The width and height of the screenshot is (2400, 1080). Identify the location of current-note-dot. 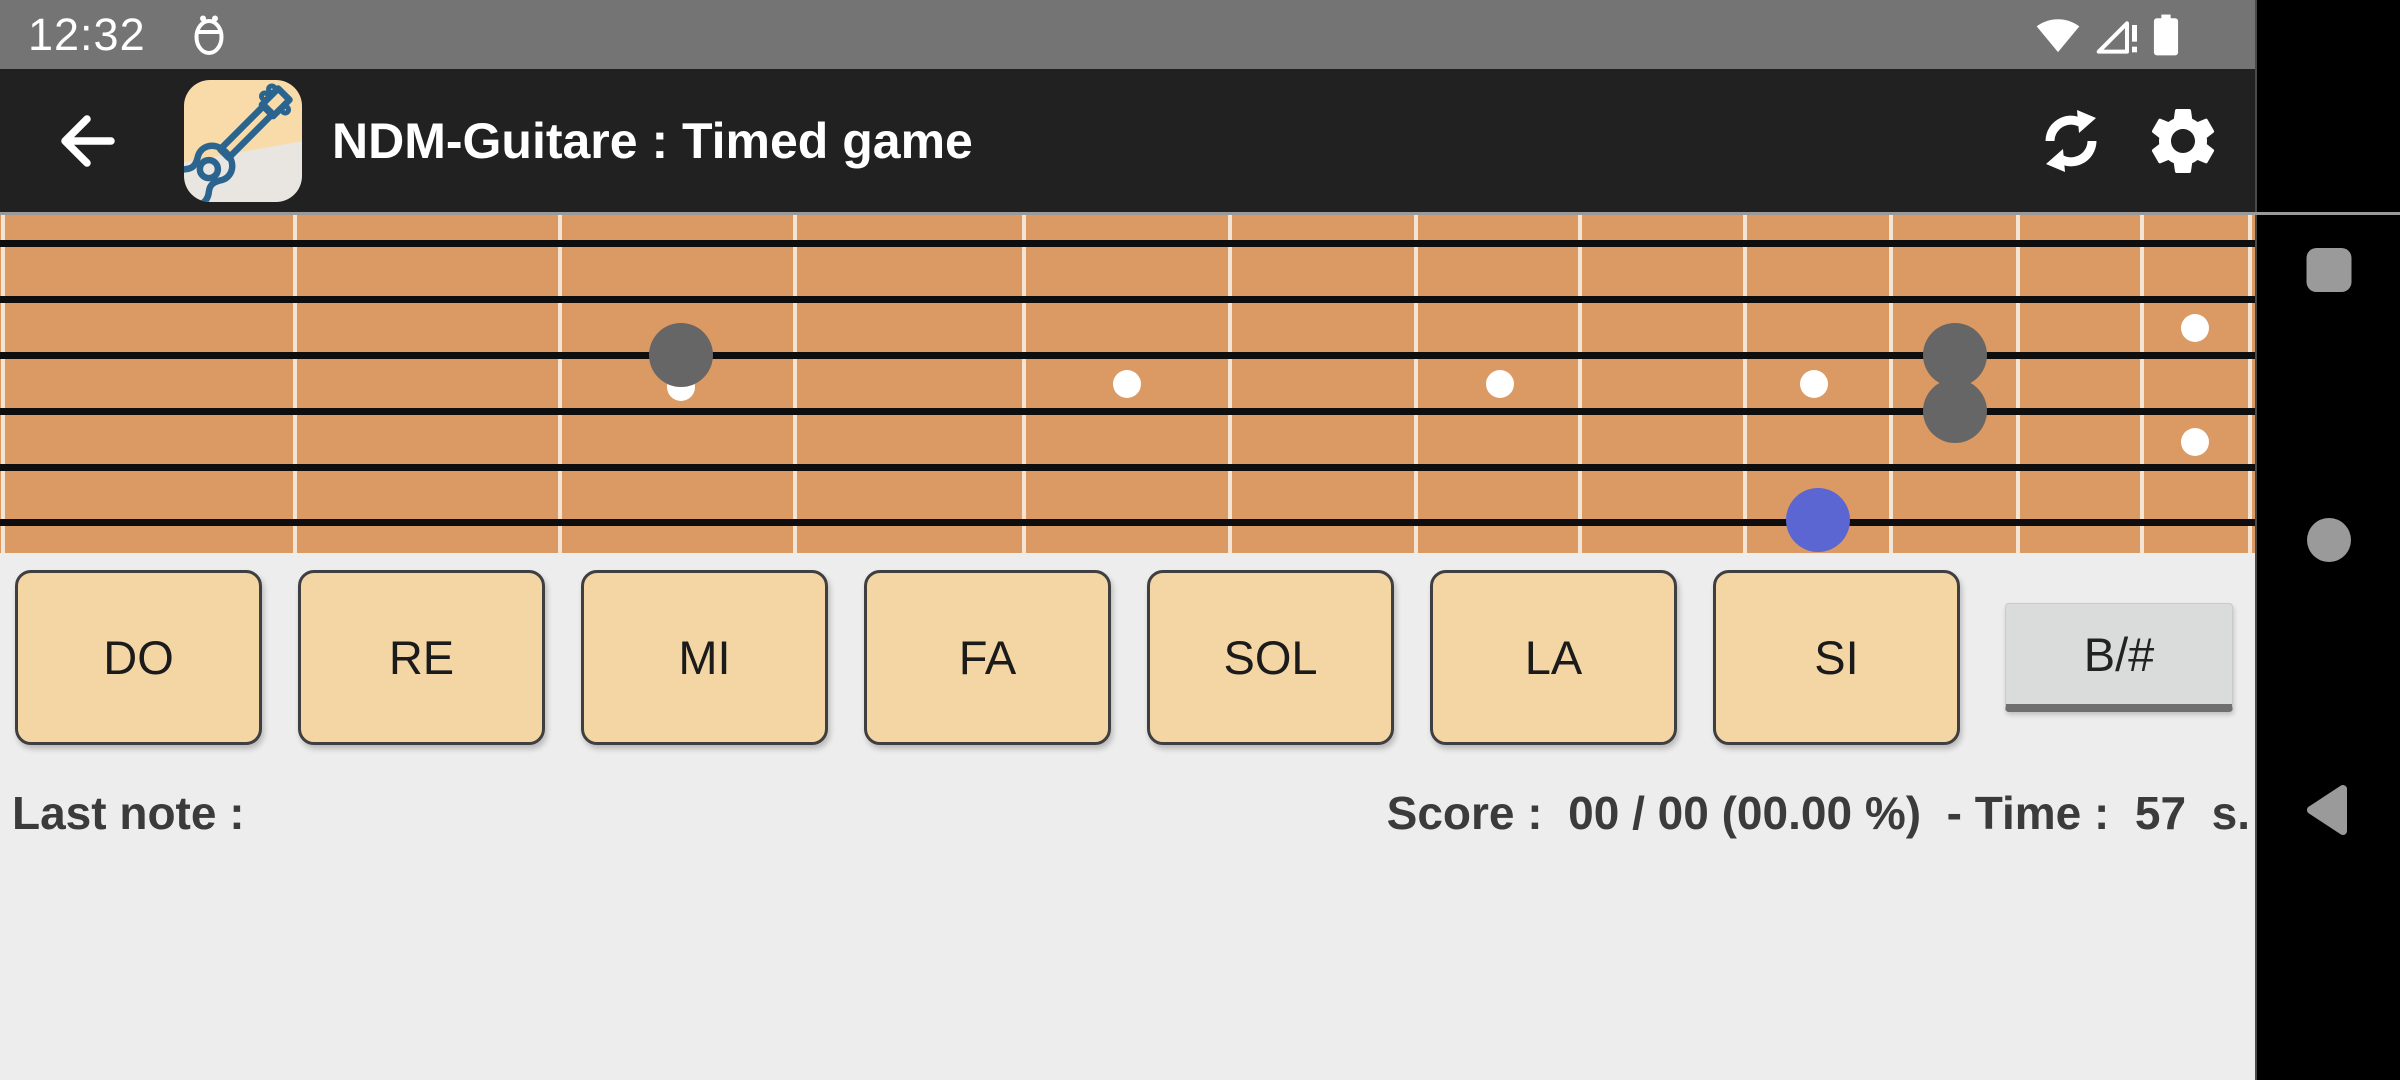
(1818, 520).